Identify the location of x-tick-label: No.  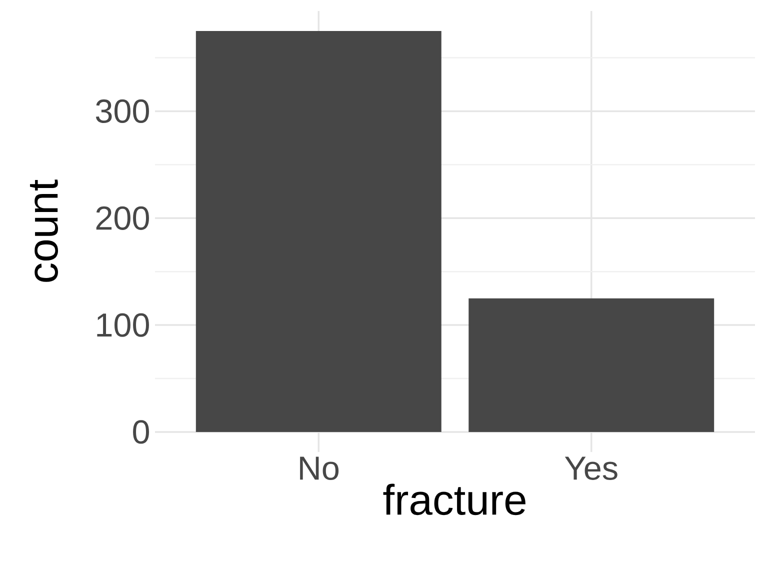
(319, 468).